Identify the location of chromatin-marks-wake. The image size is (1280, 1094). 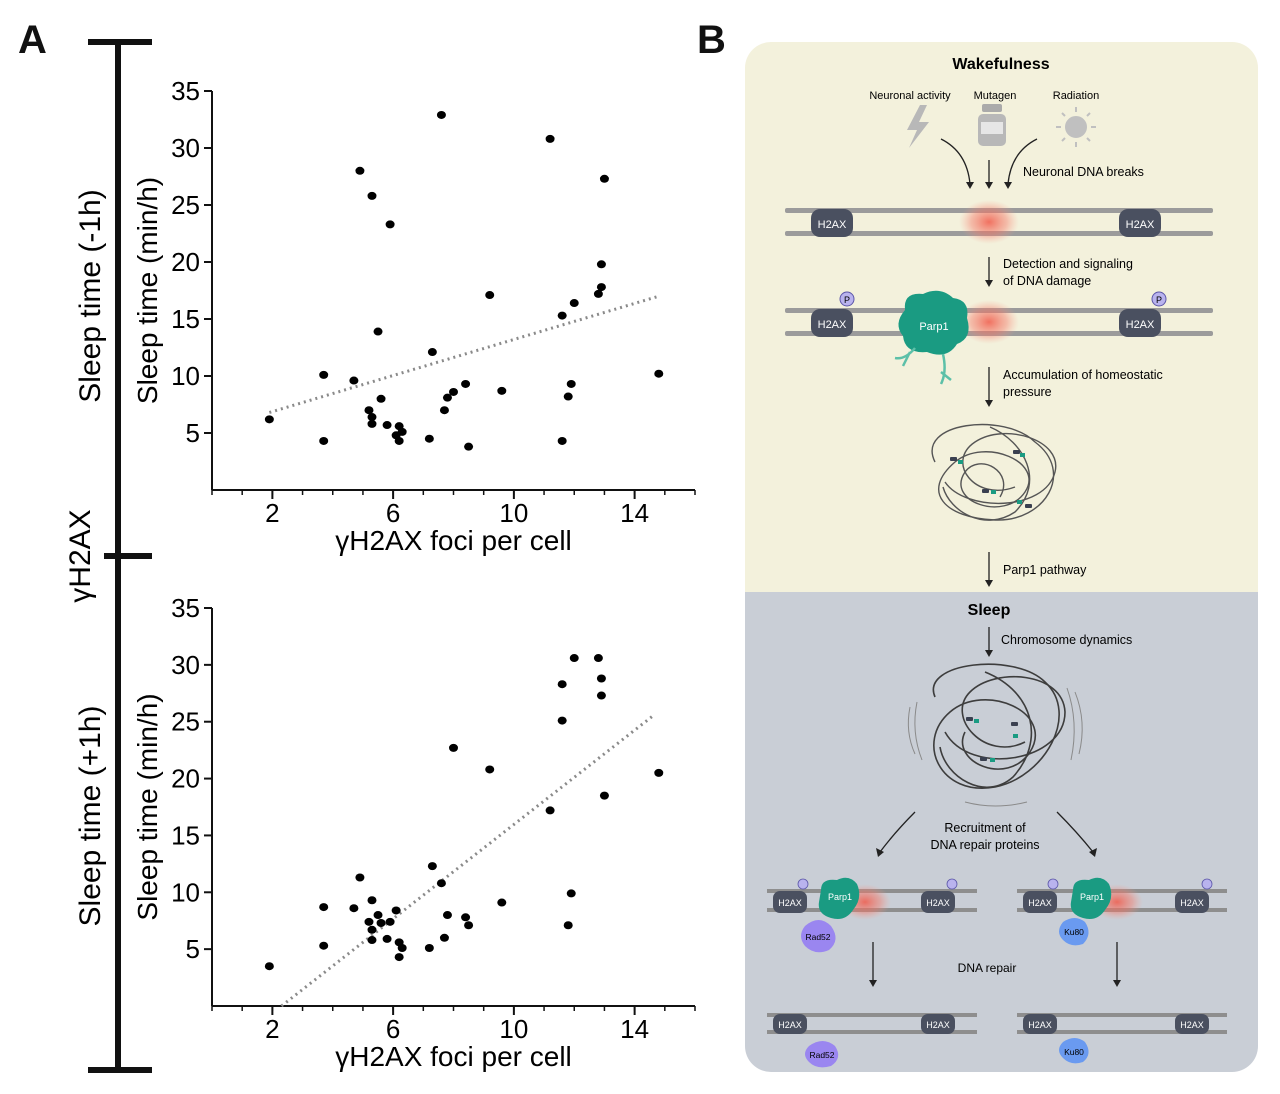
(991, 479).